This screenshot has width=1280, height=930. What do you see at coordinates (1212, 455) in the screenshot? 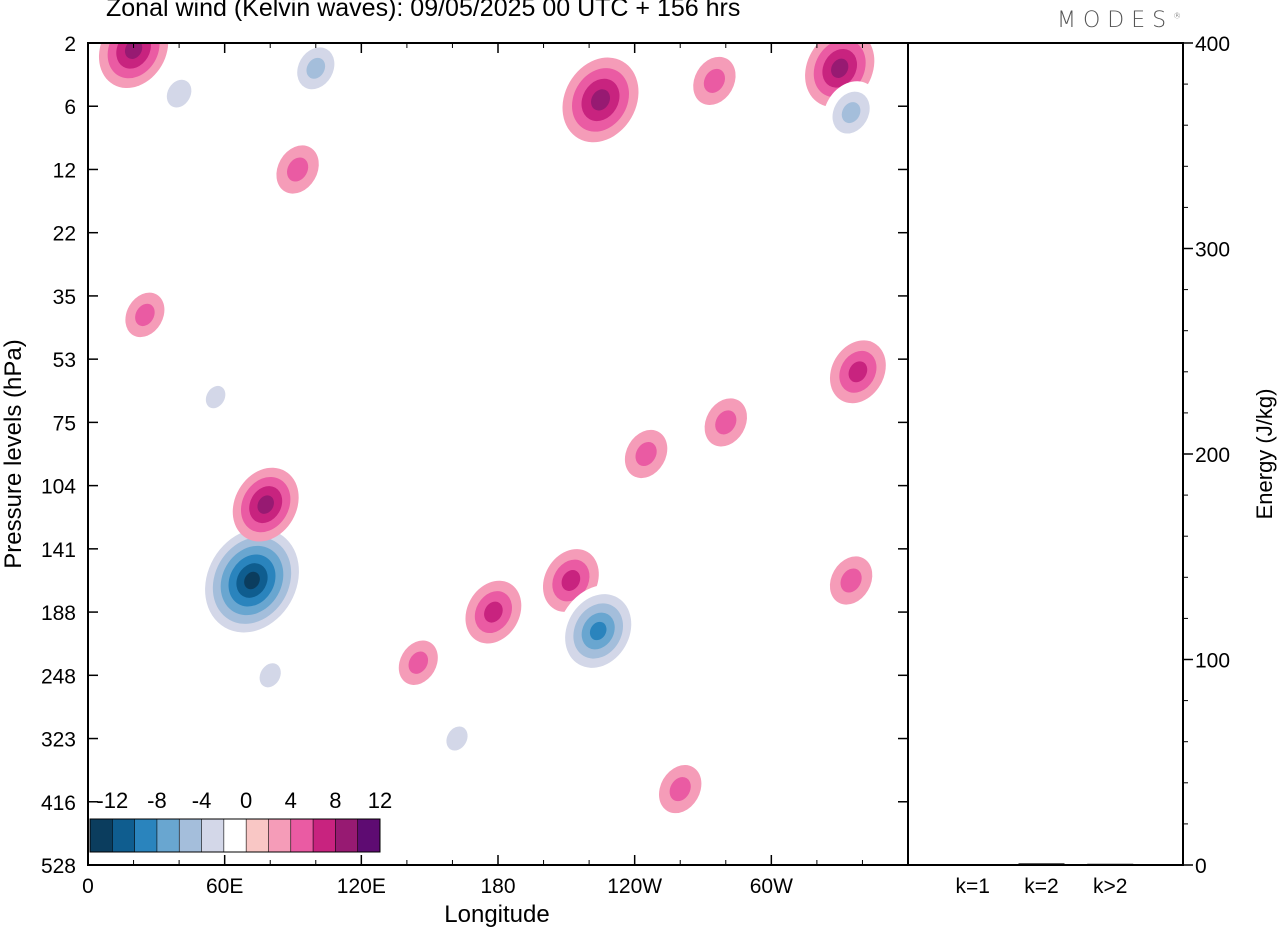
I see `energy-tick-label: 200` at bounding box center [1212, 455].